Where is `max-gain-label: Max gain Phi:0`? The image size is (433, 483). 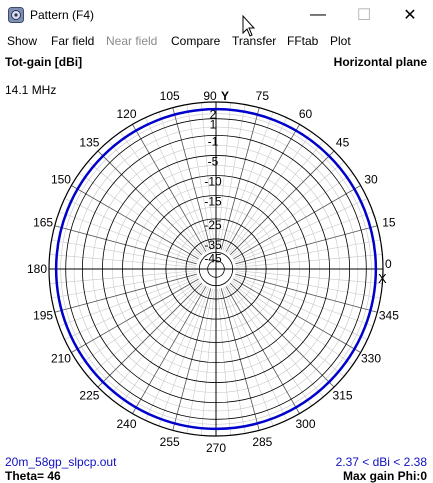
max-gain-label: Max gain Phi:0 is located at coordinates (384, 476).